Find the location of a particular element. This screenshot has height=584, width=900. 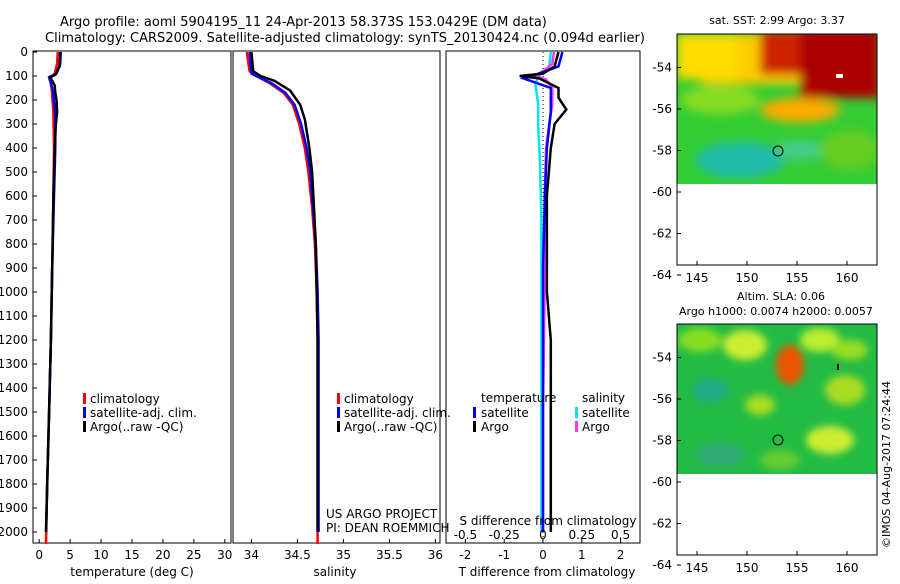

sst-map-yticks: -54 -56 -58 -60 -62 -64 is located at coordinates (666, 171).